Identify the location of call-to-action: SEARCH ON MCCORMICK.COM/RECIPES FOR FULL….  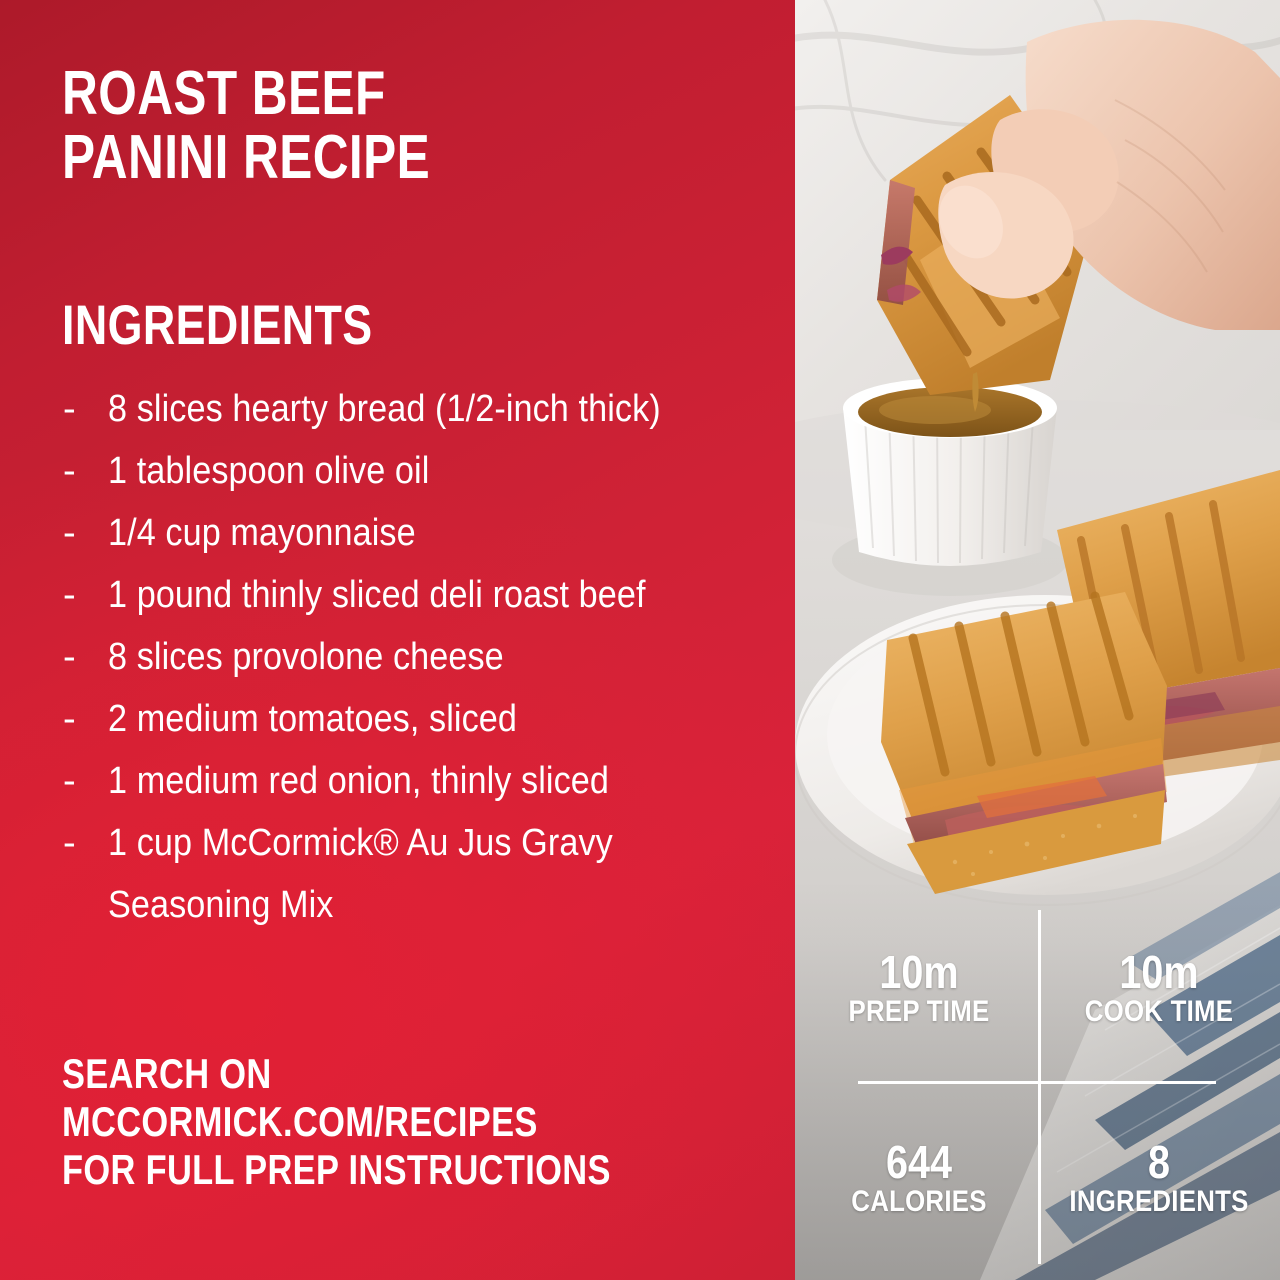
(412, 1122).